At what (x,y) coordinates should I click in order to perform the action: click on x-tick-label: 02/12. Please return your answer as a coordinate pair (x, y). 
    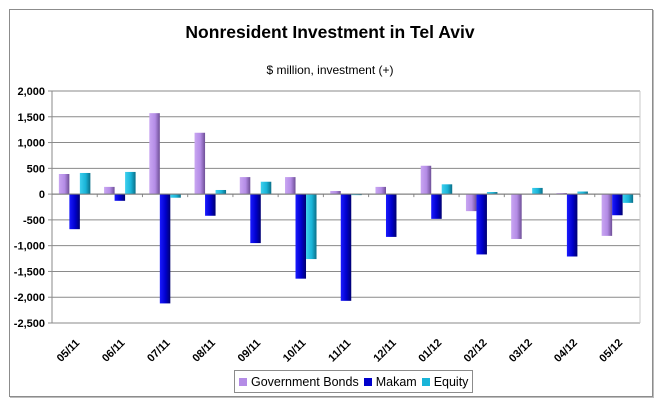
    Looking at the image, I should click on (476, 351).